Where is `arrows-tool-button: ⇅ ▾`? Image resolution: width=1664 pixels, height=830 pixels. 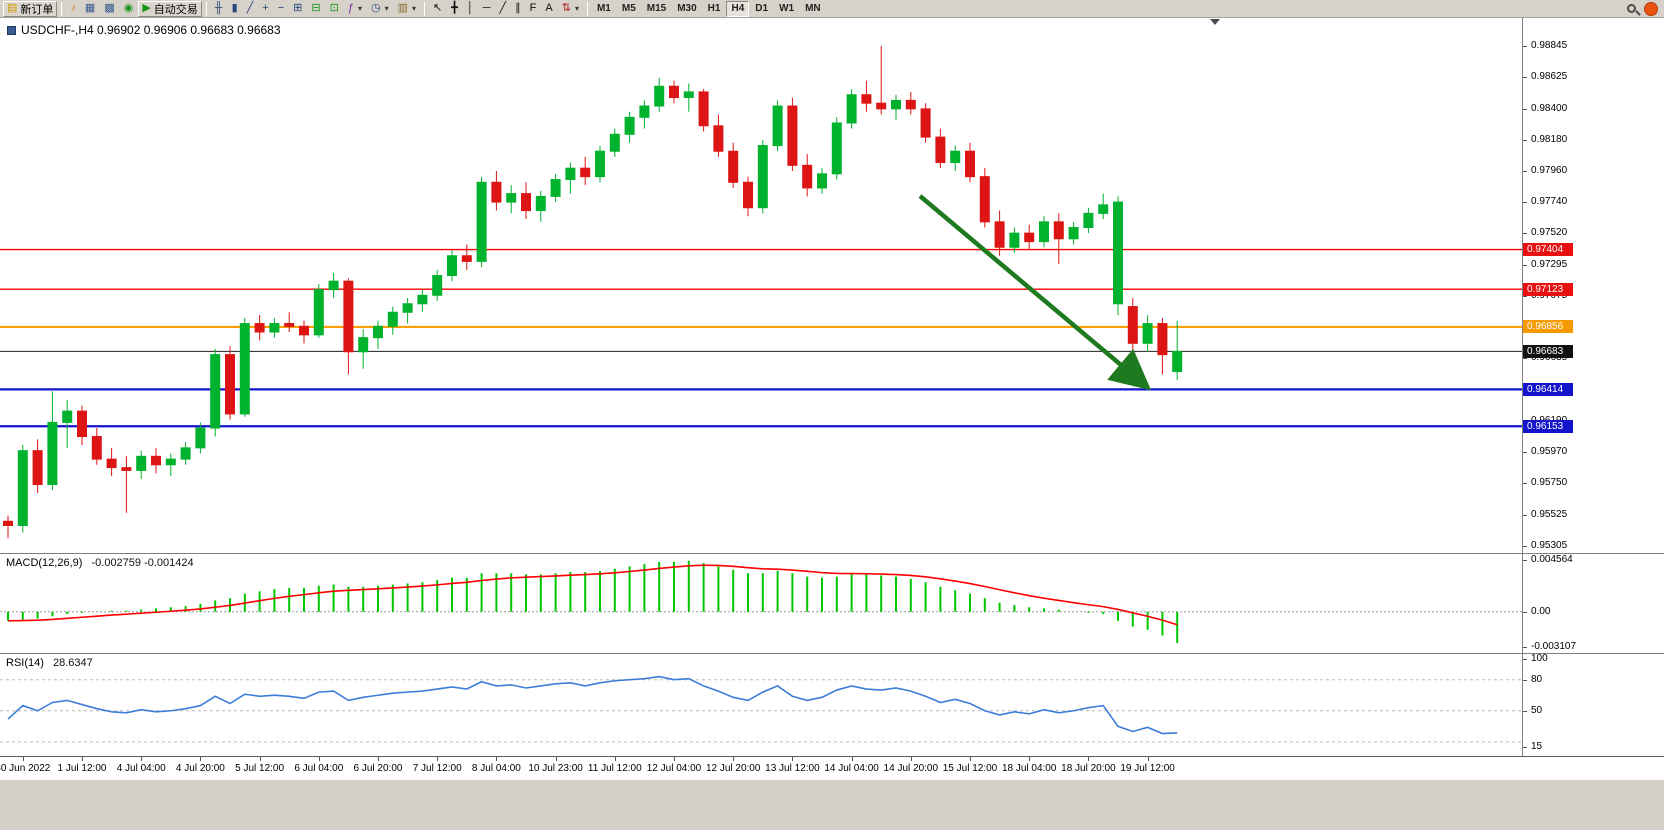
arrows-tool-button: ⇅ ▾ is located at coordinates (570, 9).